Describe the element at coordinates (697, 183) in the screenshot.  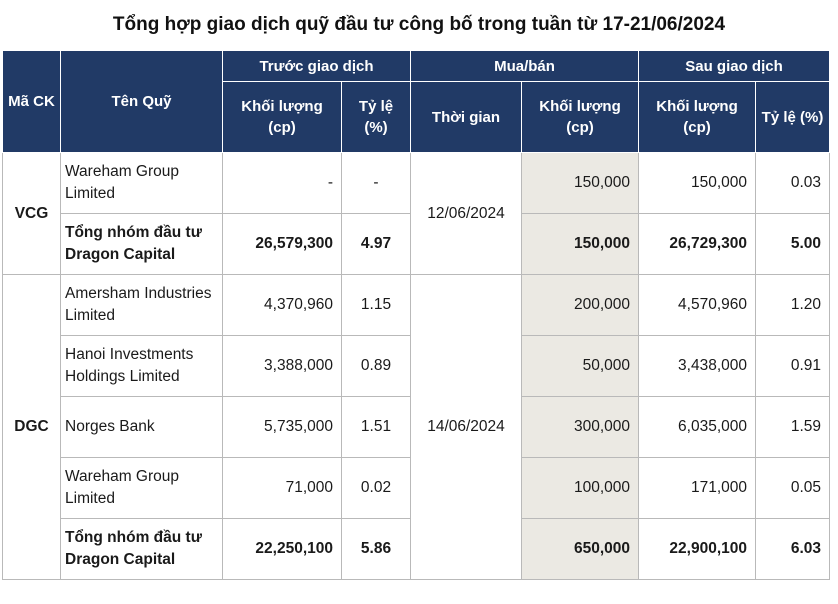
I see `after-volume: 150,000` at that location.